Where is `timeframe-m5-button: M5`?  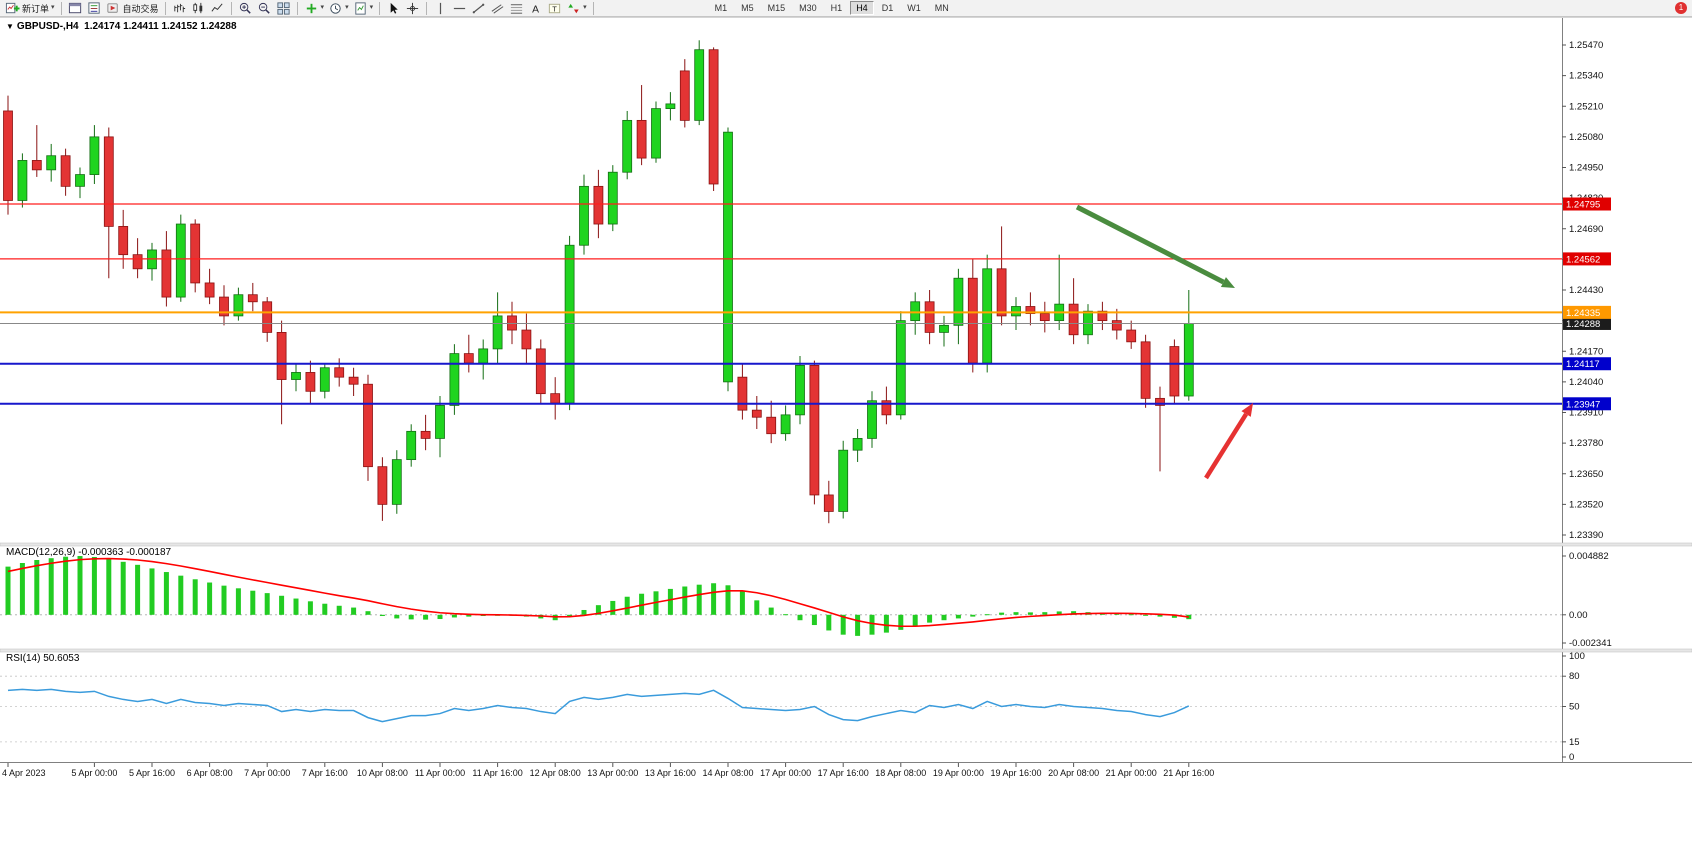
timeframe-m5-button: M5 is located at coordinates (747, 8).